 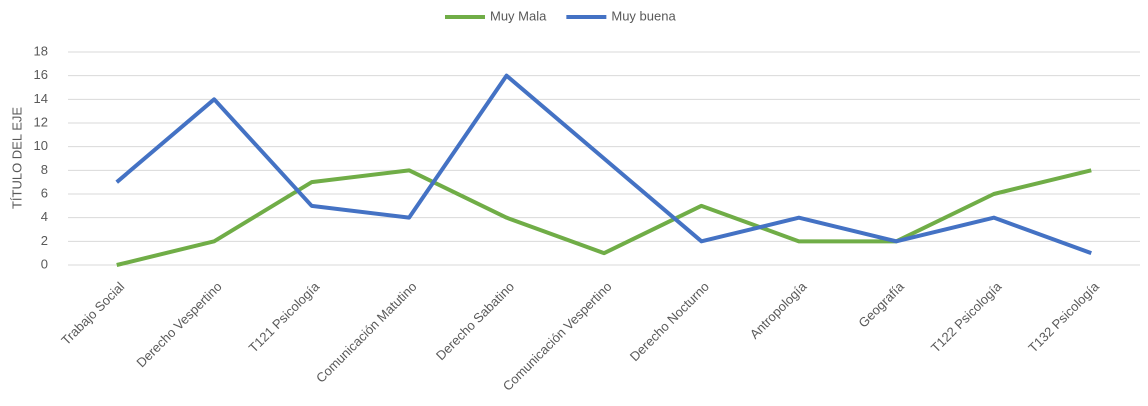 I want to click on y-tick-label: 2, so click(x=44, y=240).